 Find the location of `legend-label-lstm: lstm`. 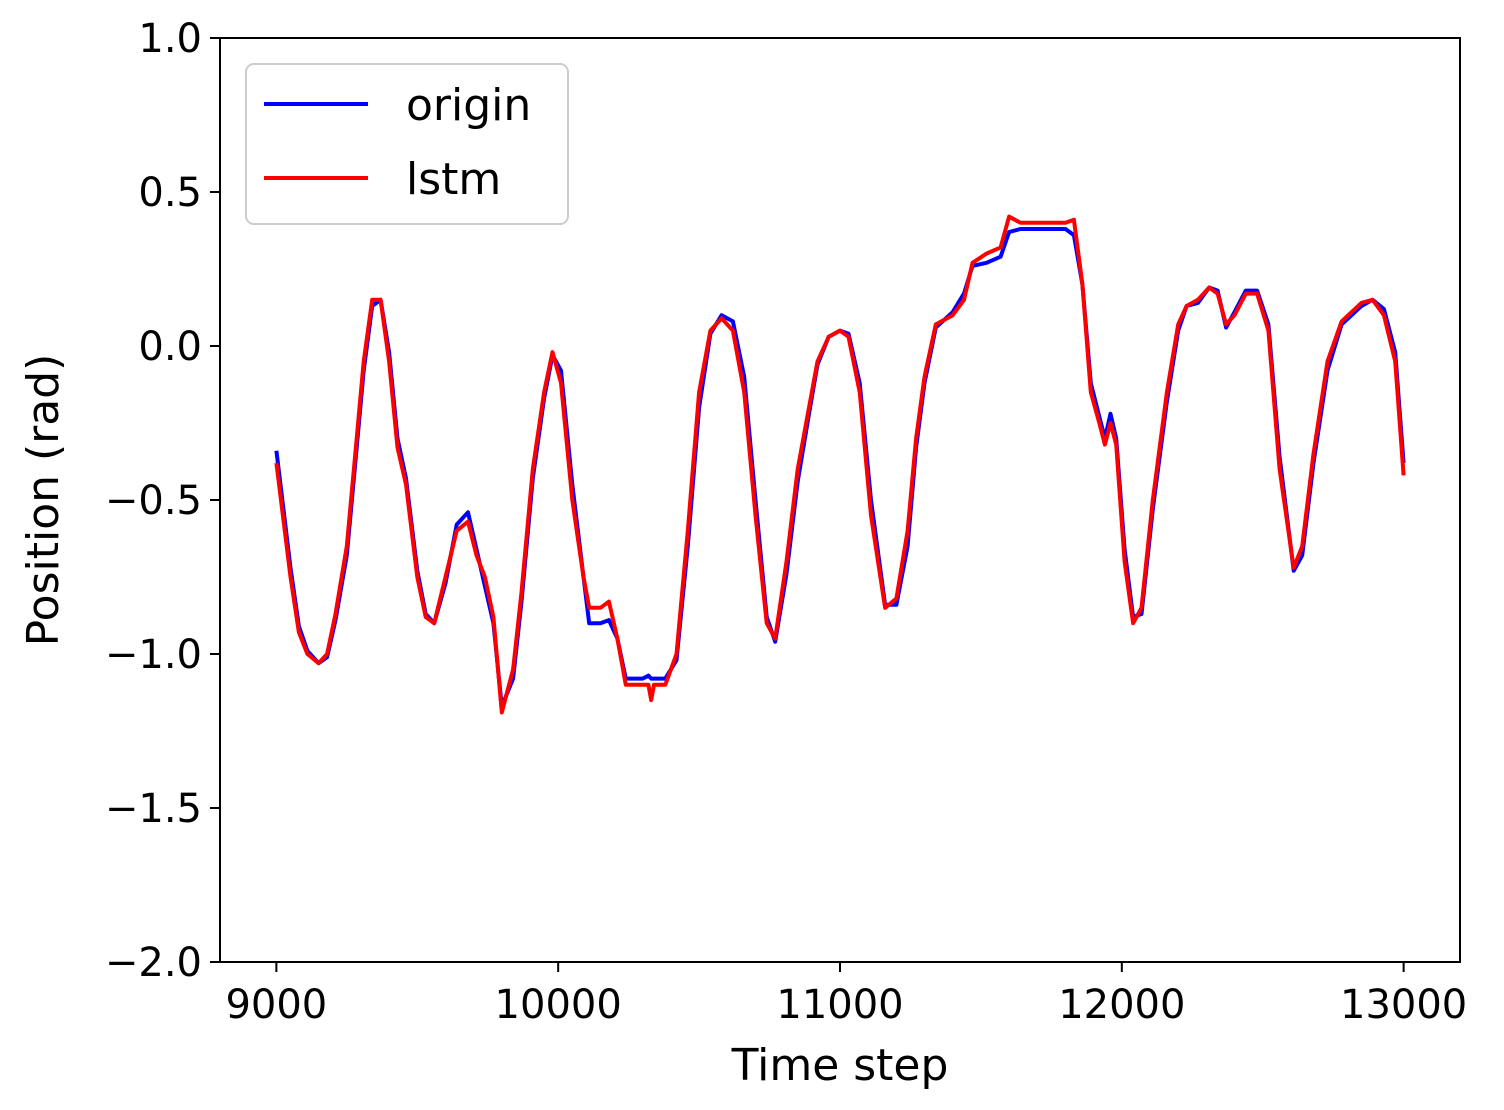

legend-label-lstm: lstm is located at coordinates (453, 179).